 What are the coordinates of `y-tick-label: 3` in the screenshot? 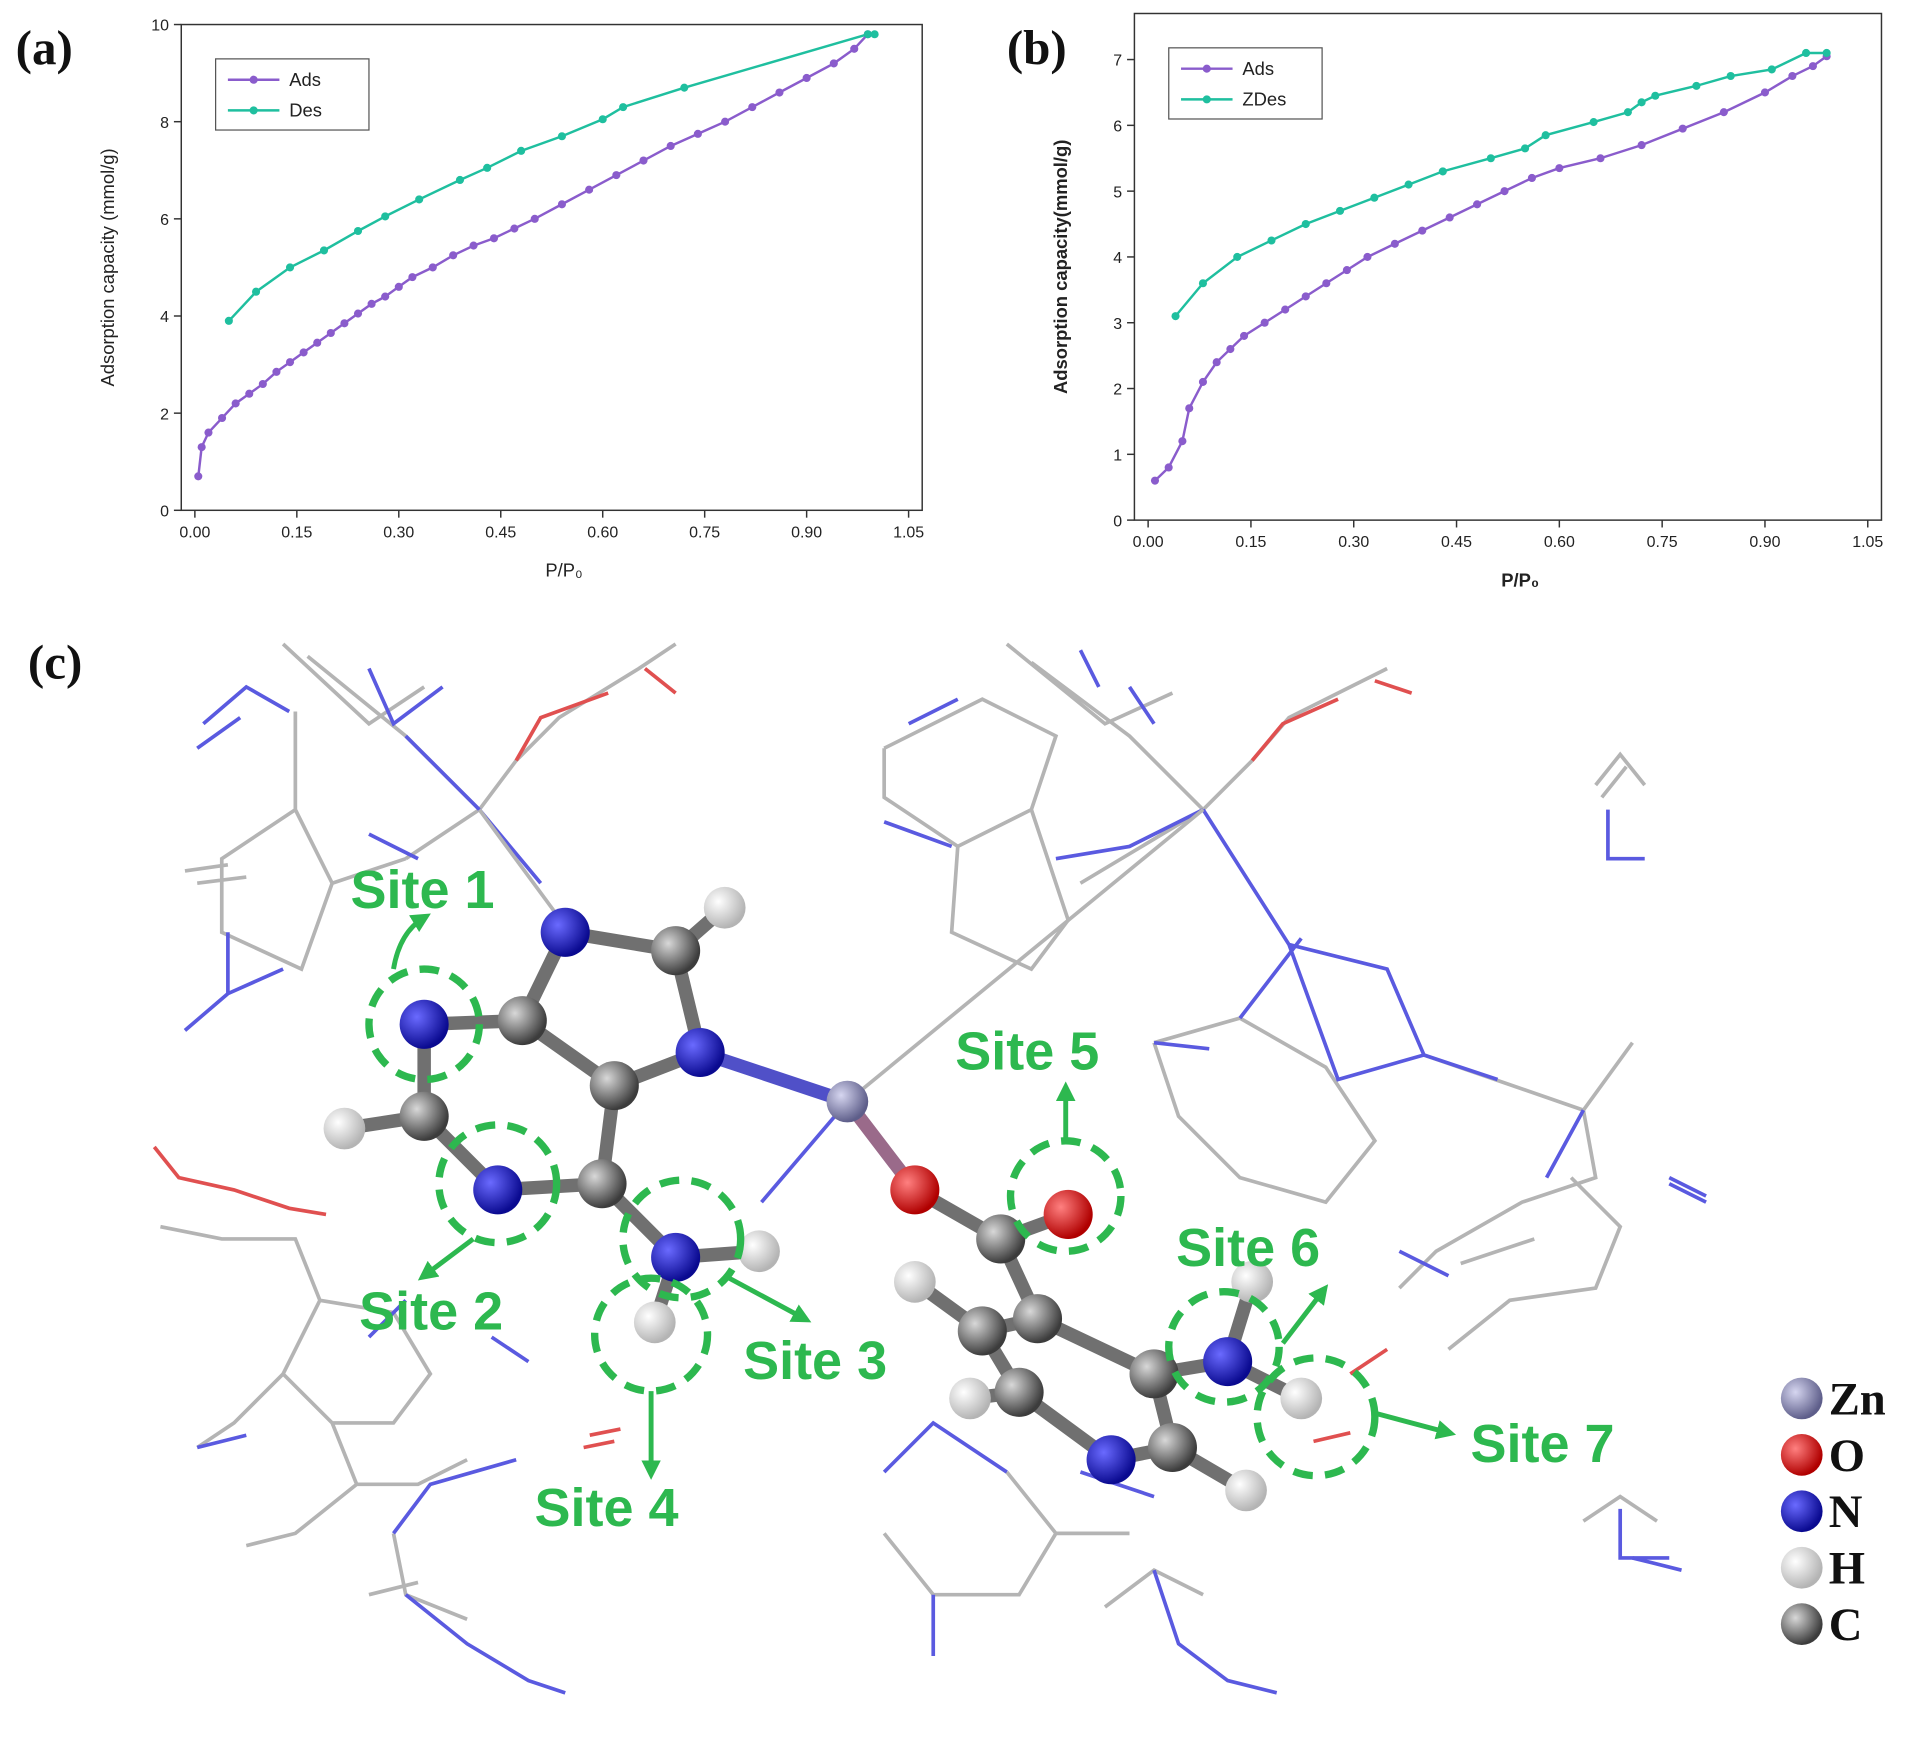 It's located at (1117, 324).